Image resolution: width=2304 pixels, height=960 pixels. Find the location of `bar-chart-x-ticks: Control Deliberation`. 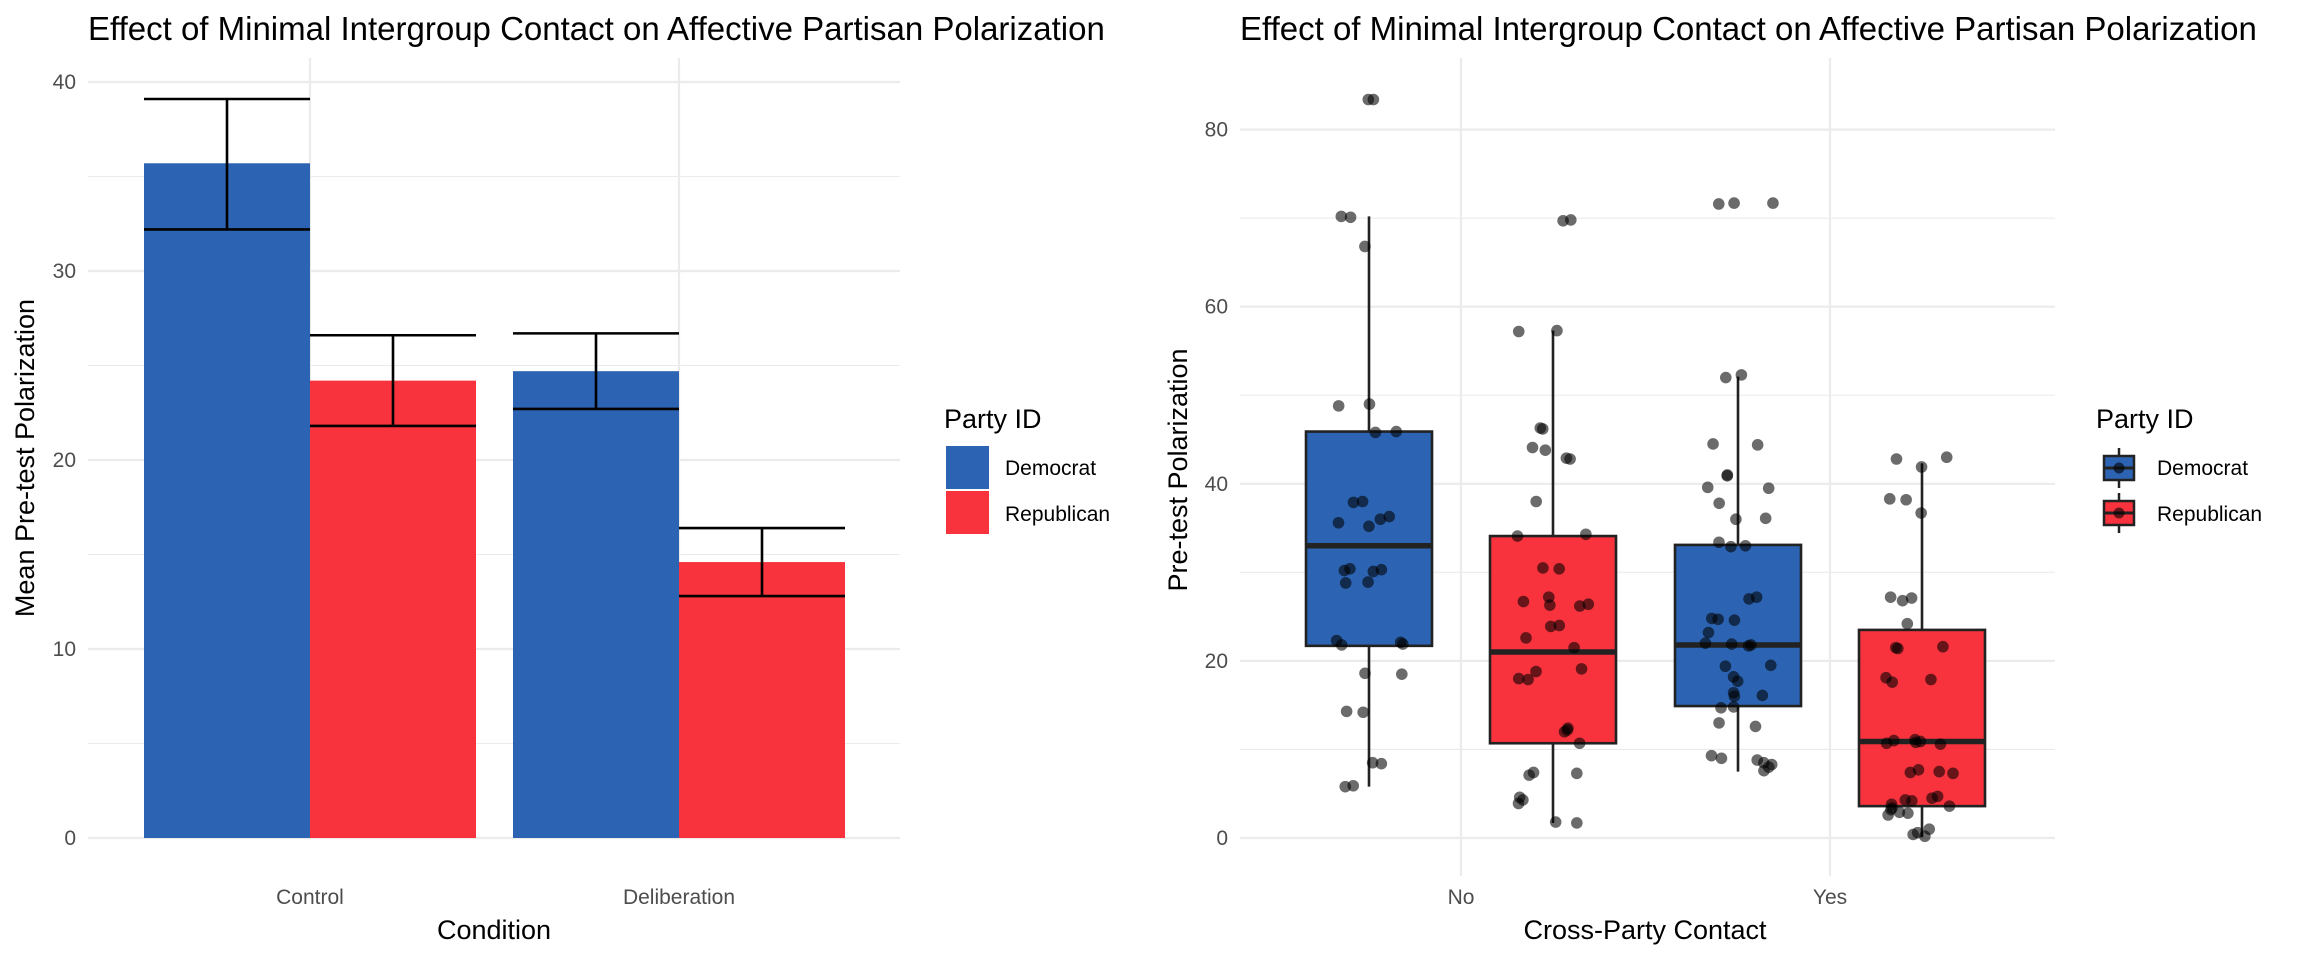

bar-chart-x-ticks: Control Deliberation is located at coordinates (505, 897).